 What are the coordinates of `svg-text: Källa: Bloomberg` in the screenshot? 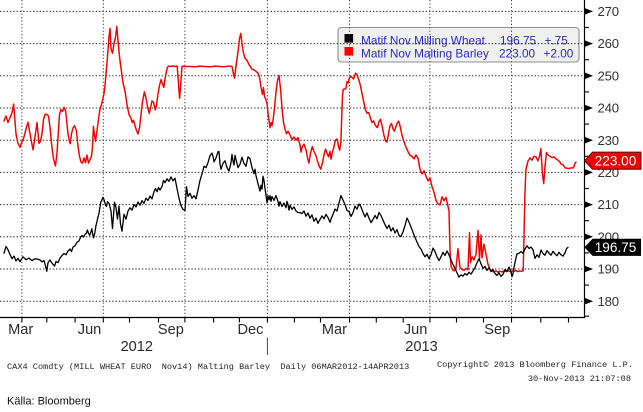 It's located at (49, 402).